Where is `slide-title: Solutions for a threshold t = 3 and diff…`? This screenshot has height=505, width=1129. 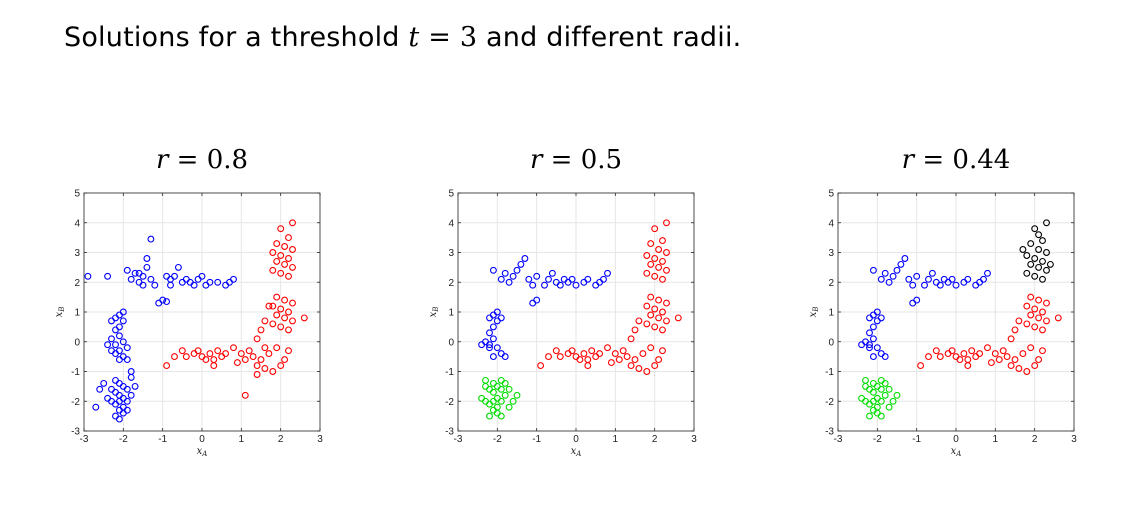 slide-title: Solutions for a threshold t = 3 and diff… is located at coordinates (402, 37).